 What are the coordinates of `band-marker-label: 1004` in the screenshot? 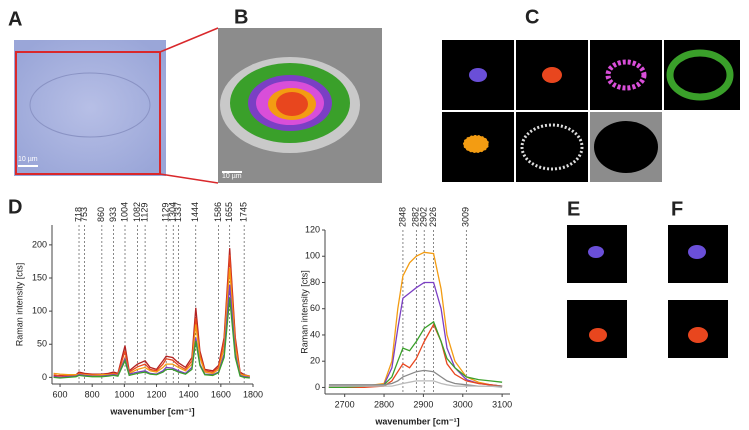 It's located at (124, 212).